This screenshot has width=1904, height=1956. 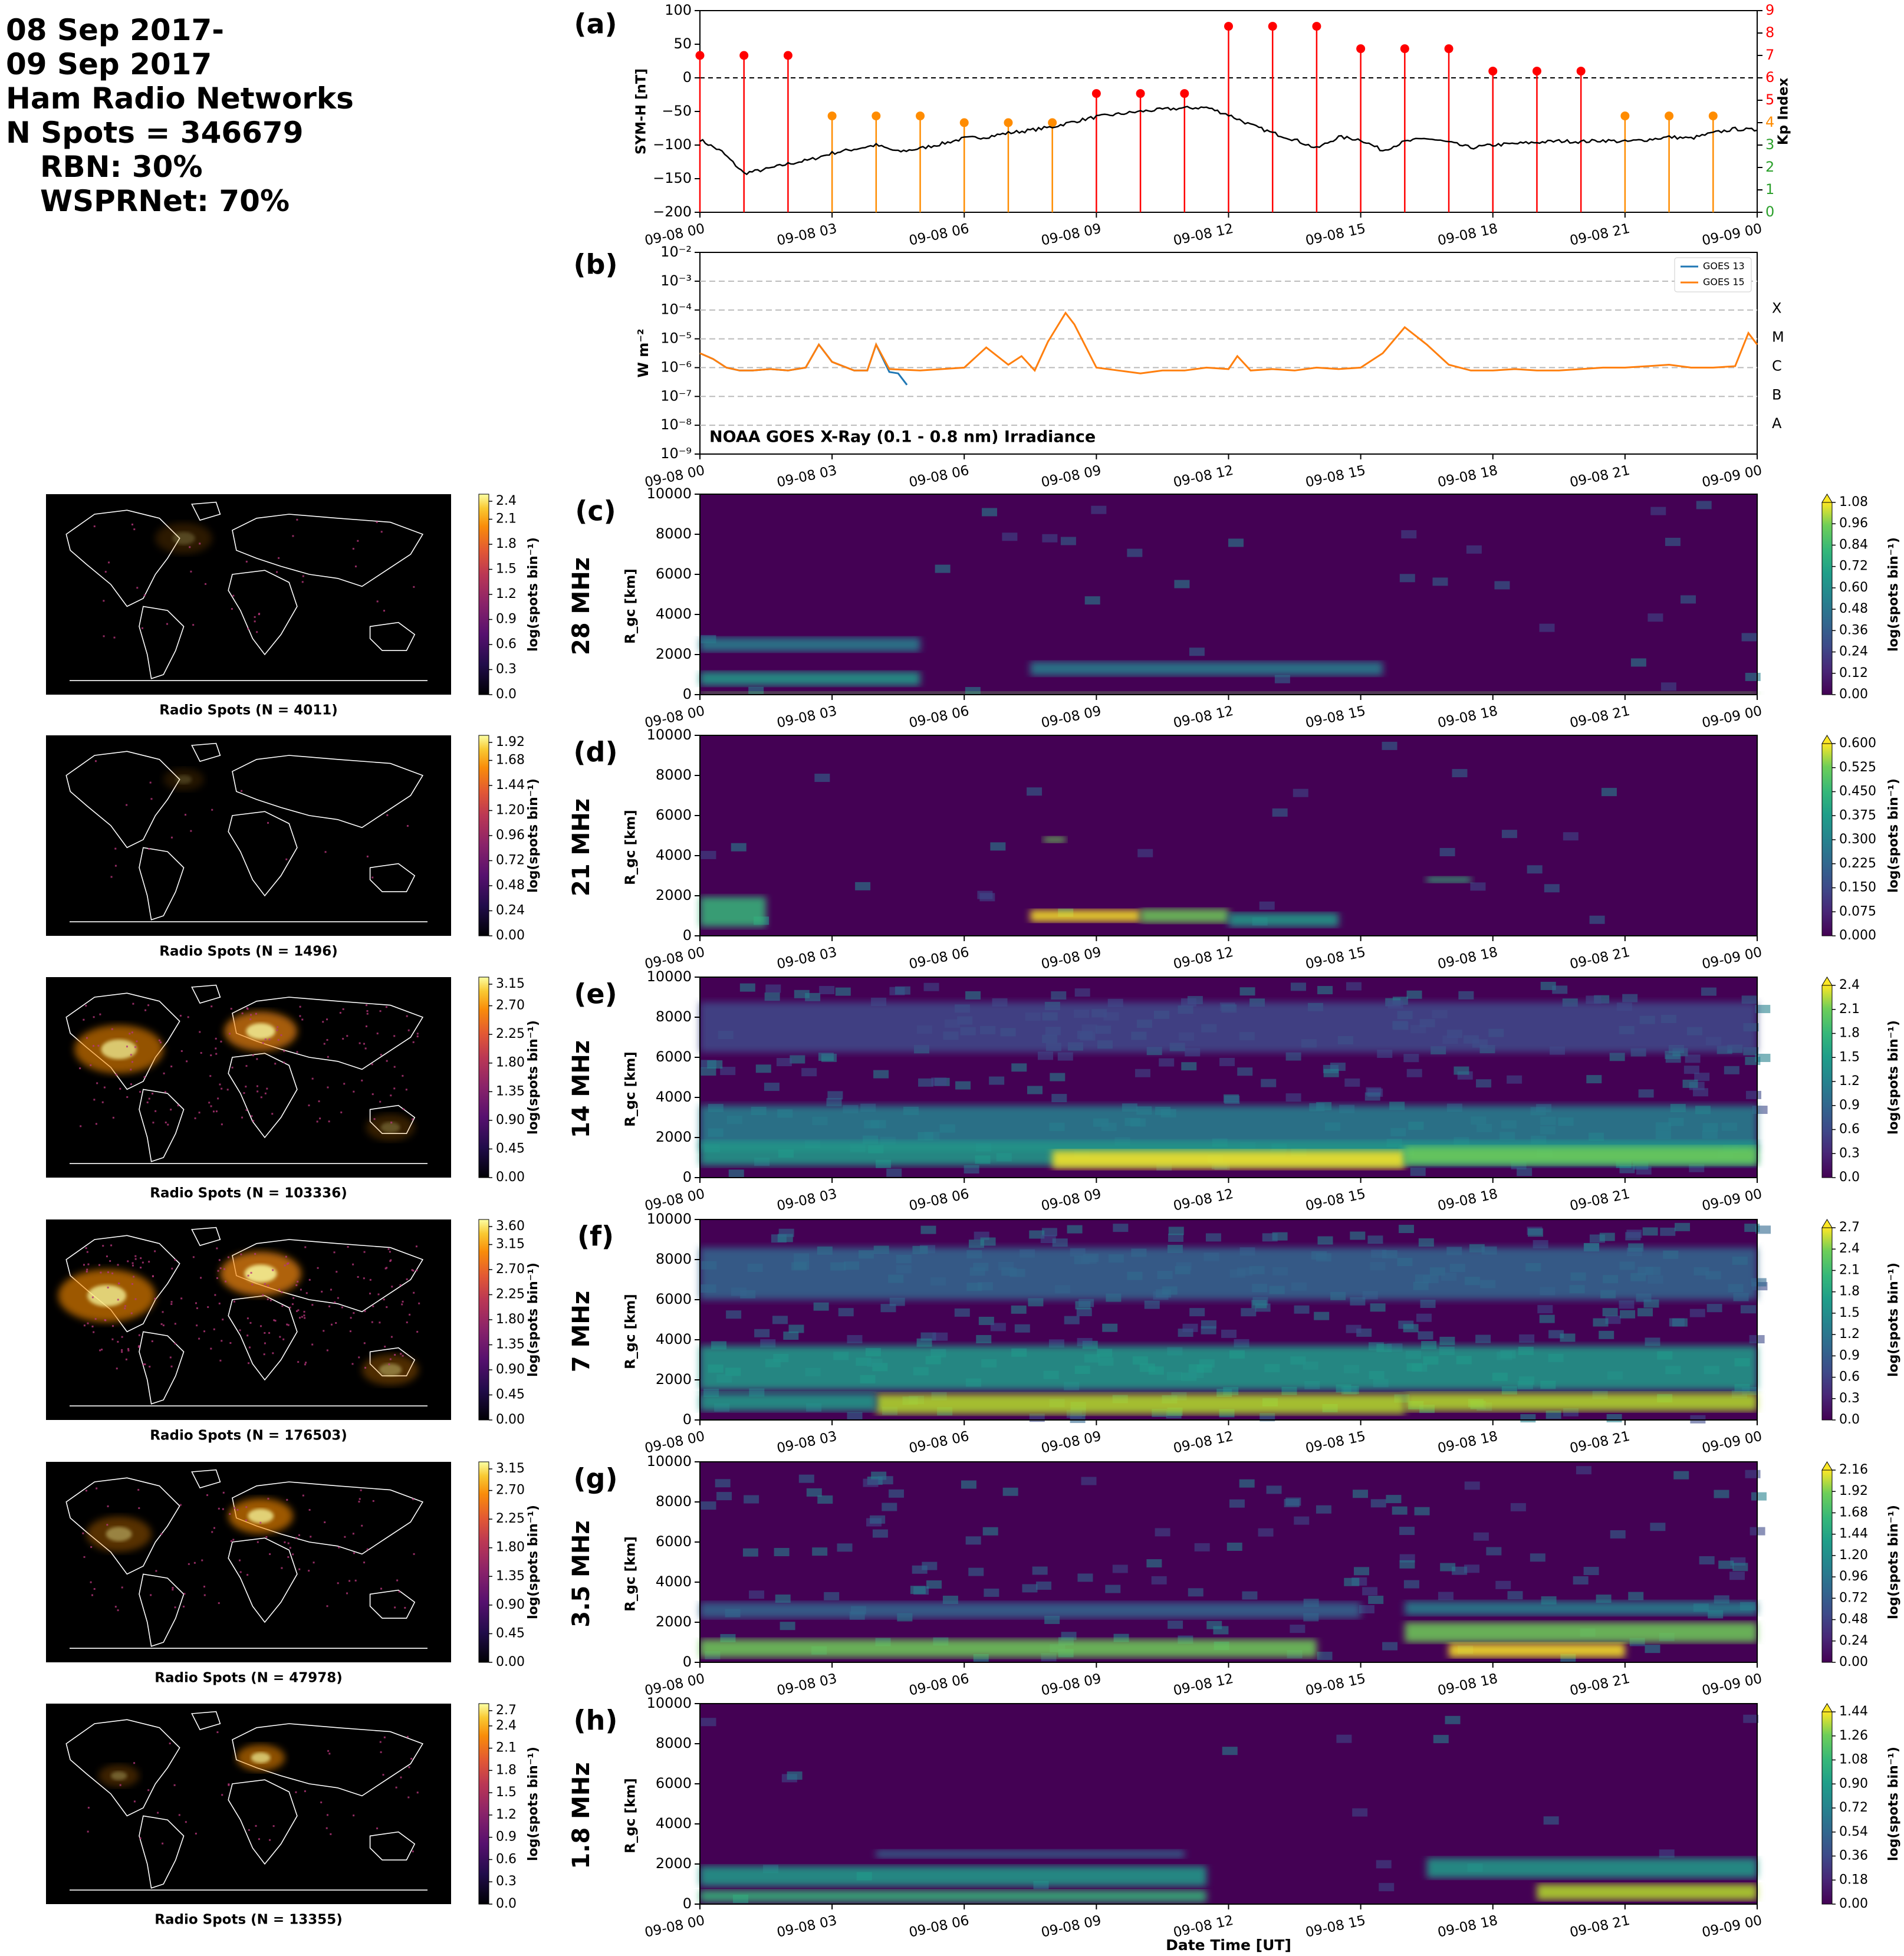 What do you see at coordinates (1283, 919) in the screenshot?
I see `heatmap-band` at bounding box center [1283, 919].